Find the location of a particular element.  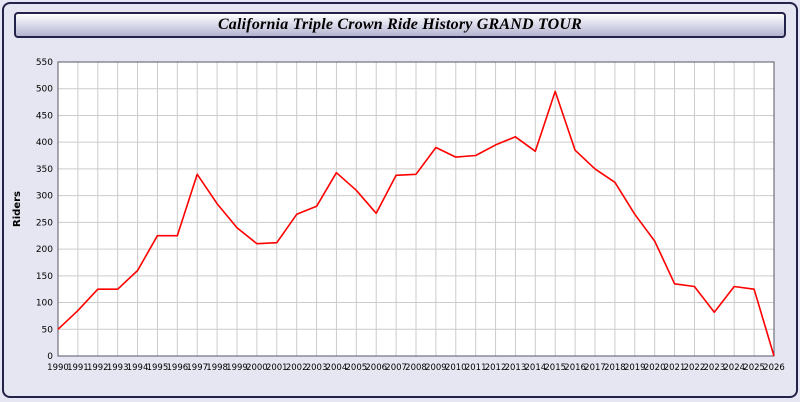

x-axis-tick-label: 1999 is located at coordinates (237, 368).